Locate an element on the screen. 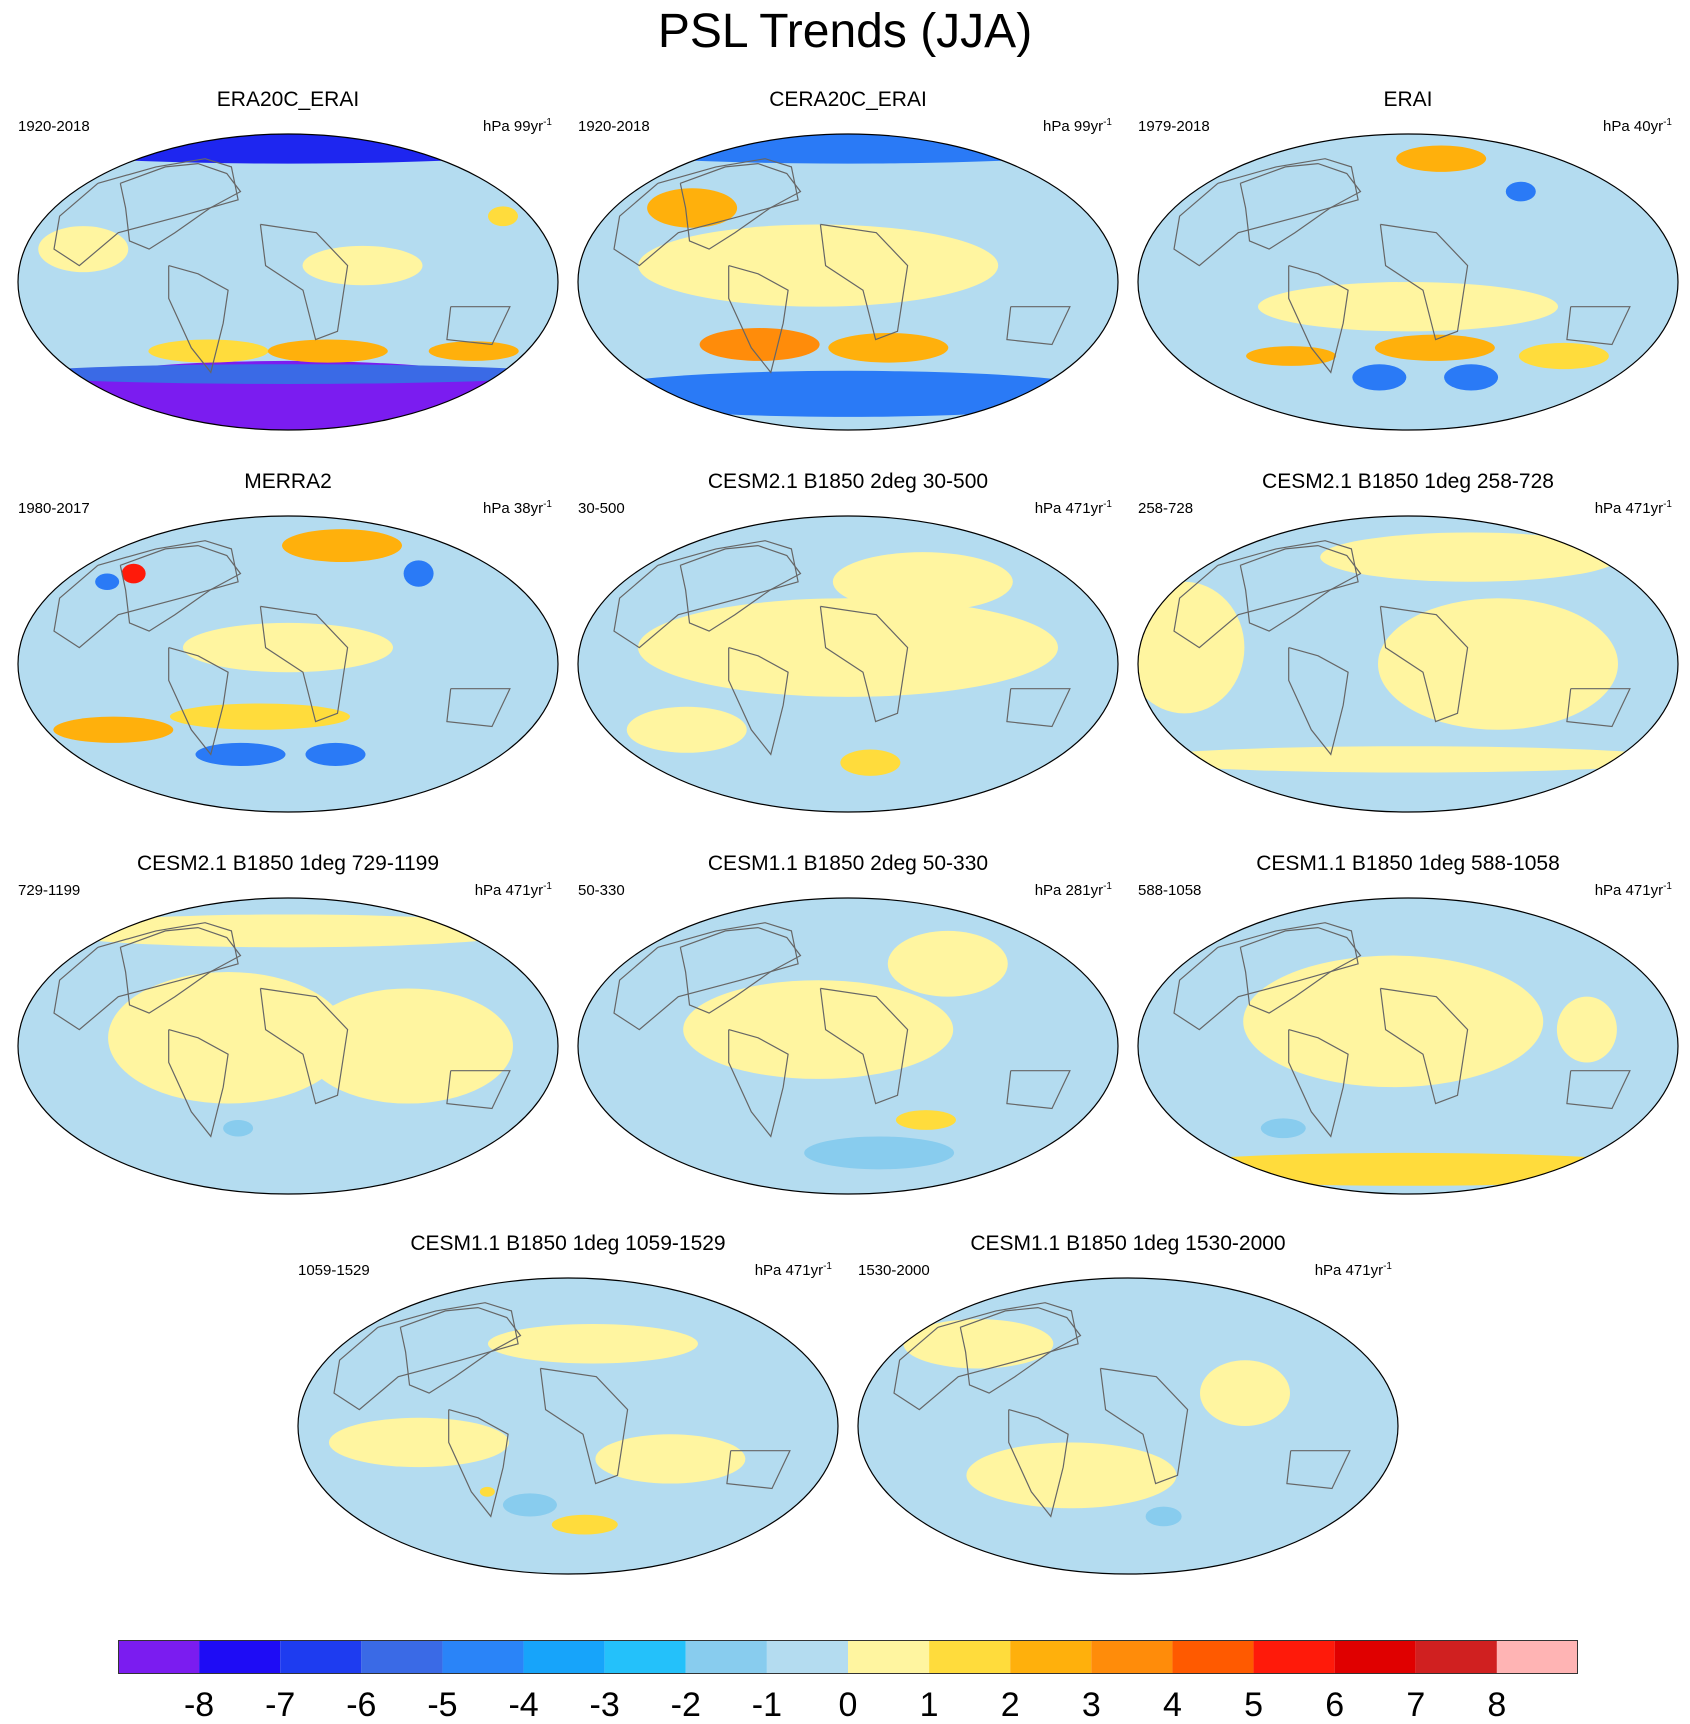 Image resolution: width=1690 pixels, height=1724 pixels. panel-units-text: hPa 40yr is located at coordinates (1633, 126).